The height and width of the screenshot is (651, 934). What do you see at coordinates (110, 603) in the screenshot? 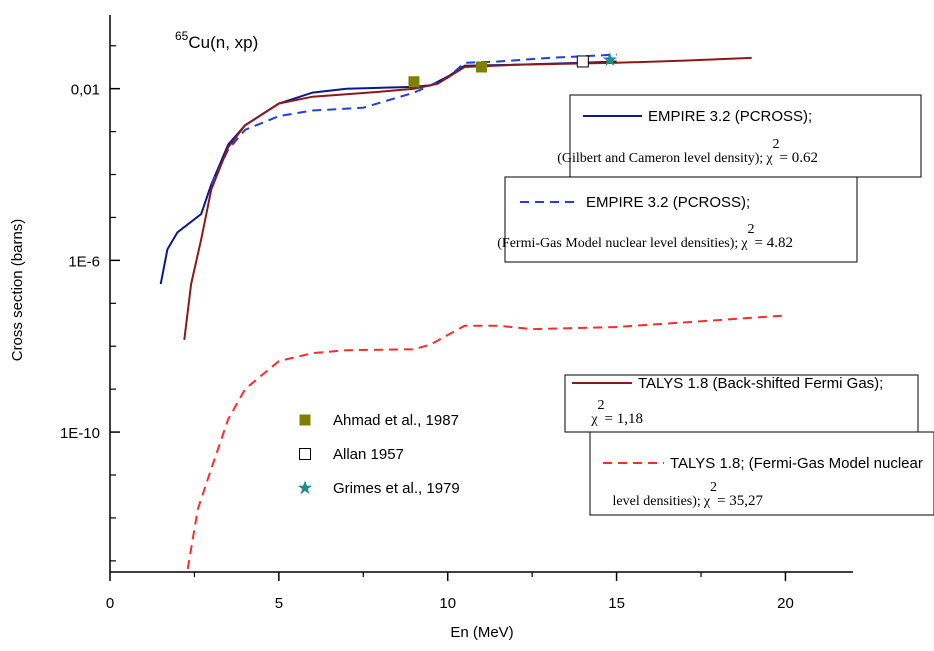
I see `x-tick-label: 0` at bounding box center [110, 603].